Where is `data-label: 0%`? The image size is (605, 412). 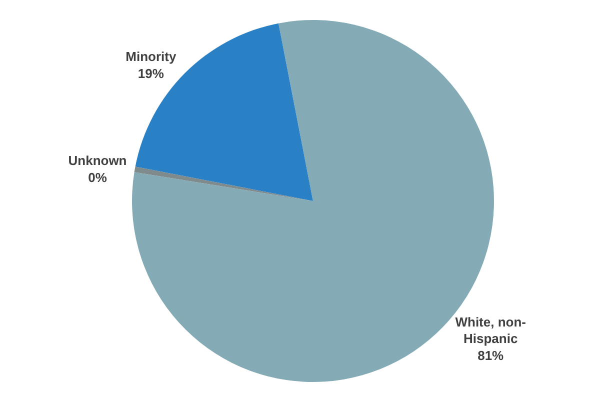 data-label: 0% is located at coordinates (98, 177).